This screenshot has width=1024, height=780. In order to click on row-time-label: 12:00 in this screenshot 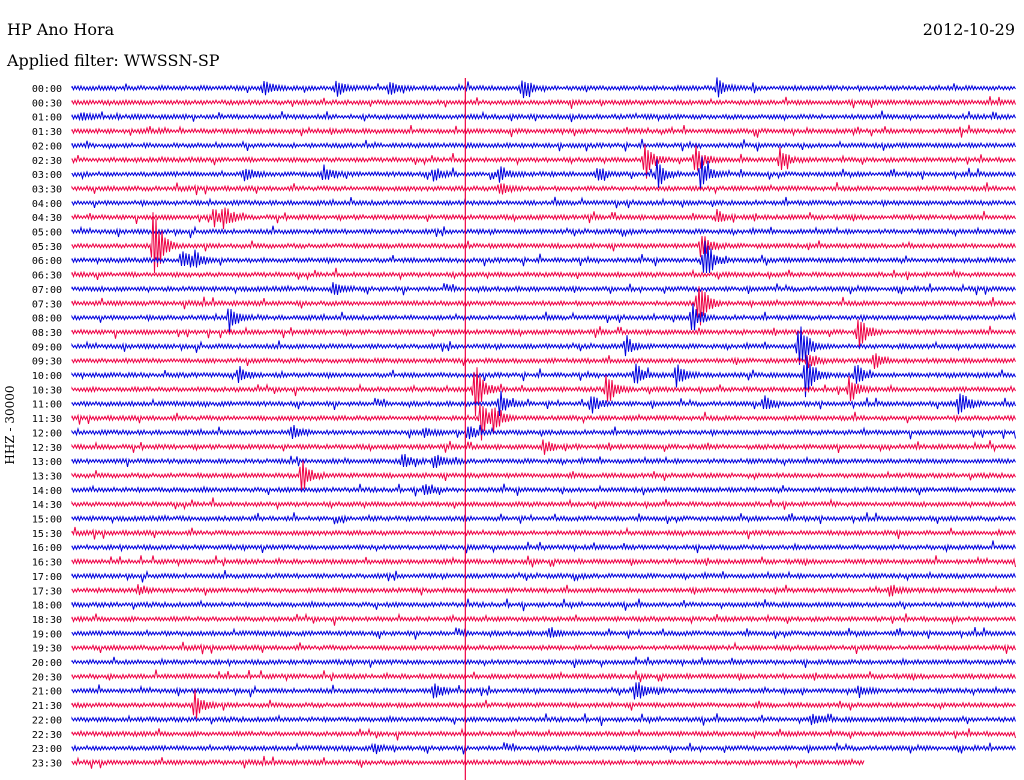, I will do `click(47, 433)`.